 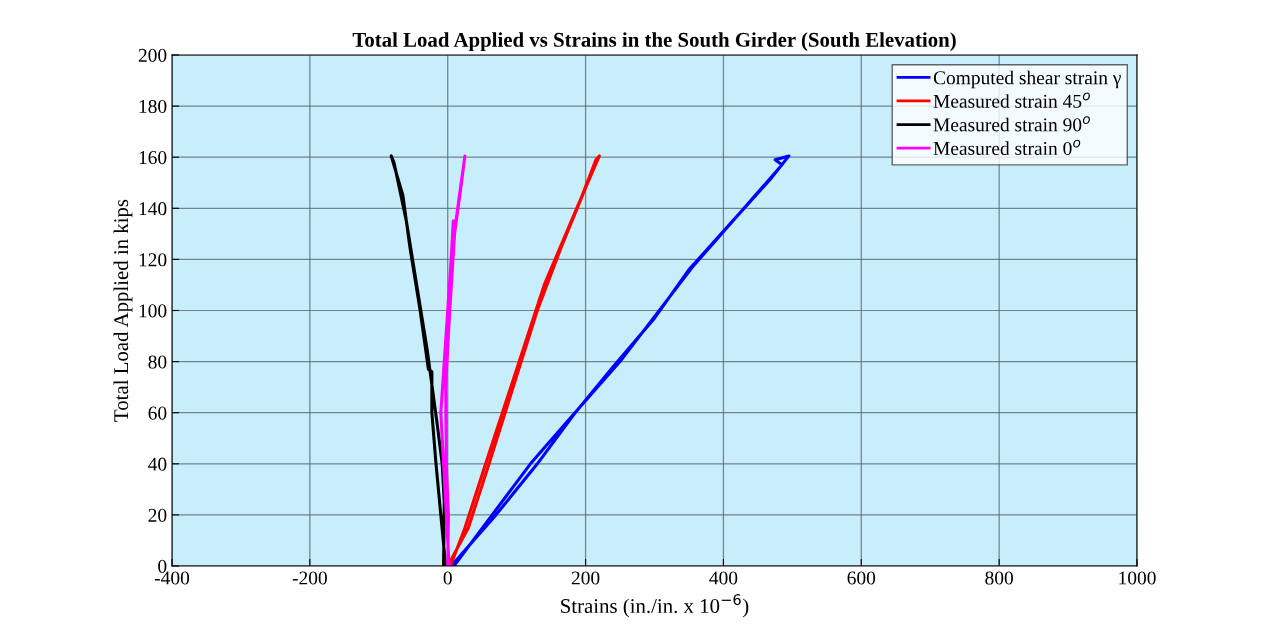 What do you see at coordinates (157, 464) in the screenshot?
I see `y-tick-label: 40` at bounding box center [157, 464].